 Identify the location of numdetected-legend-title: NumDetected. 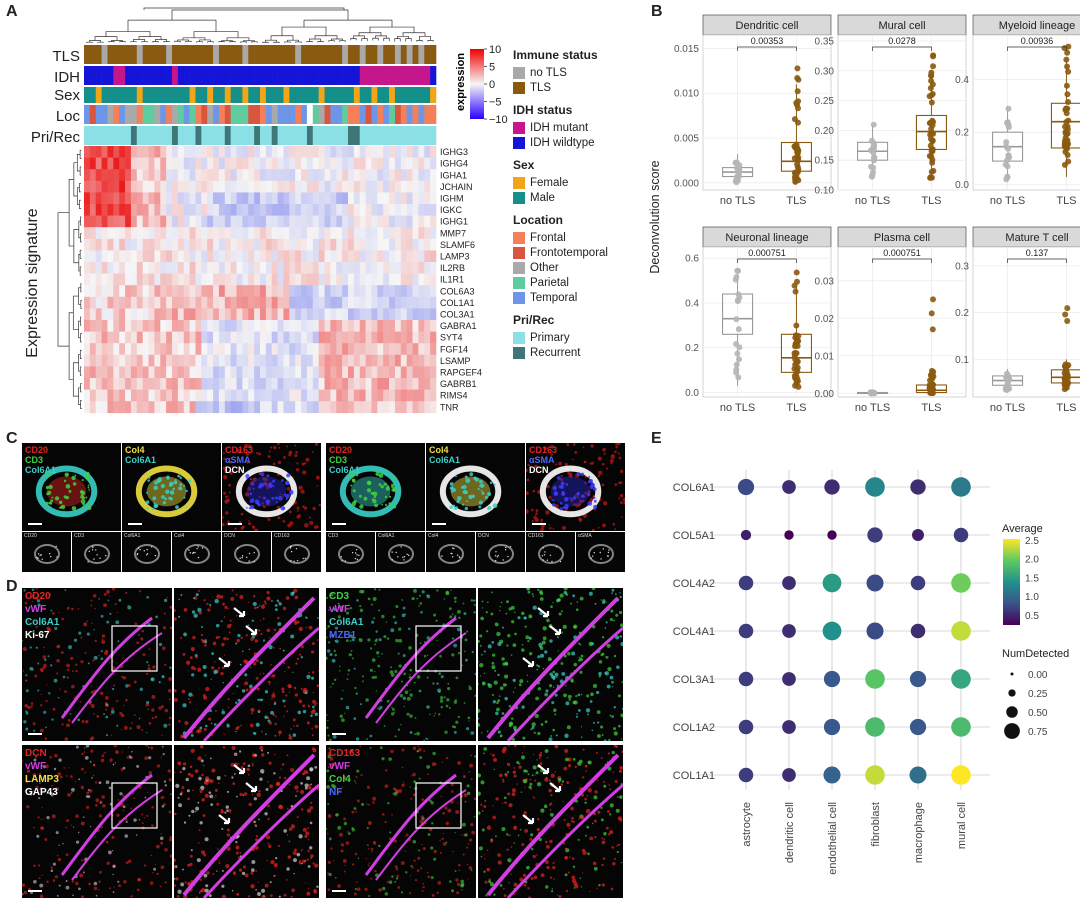
(1035, 654).